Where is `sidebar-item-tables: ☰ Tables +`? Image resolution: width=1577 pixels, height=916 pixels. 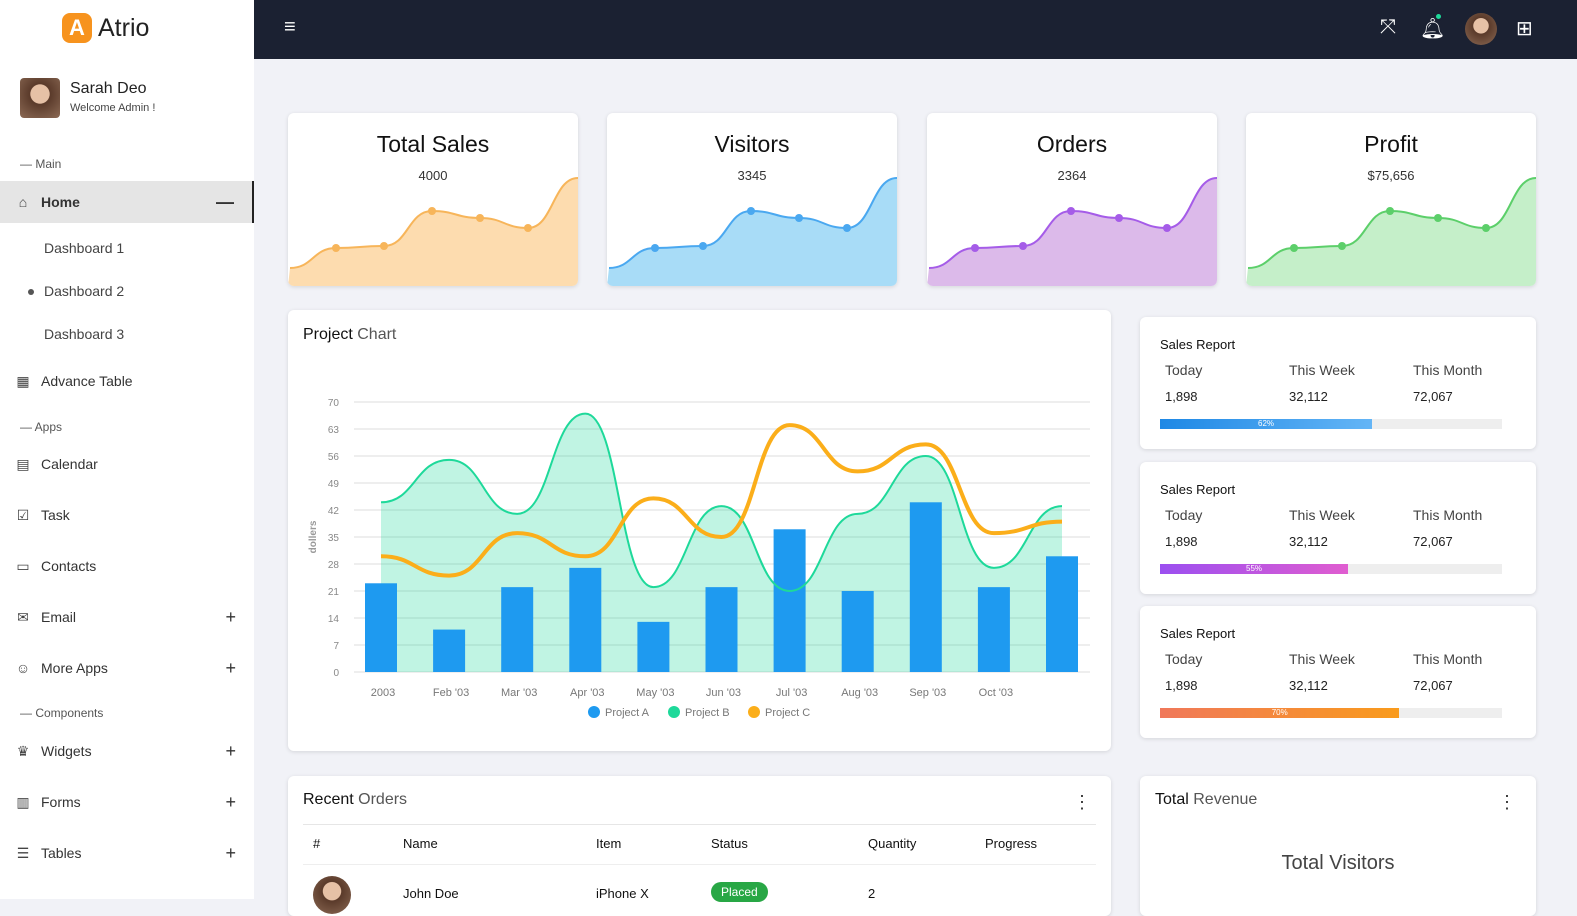
sidebar-item-tables: ☰ Tables + is located at coordinates (127, 853).